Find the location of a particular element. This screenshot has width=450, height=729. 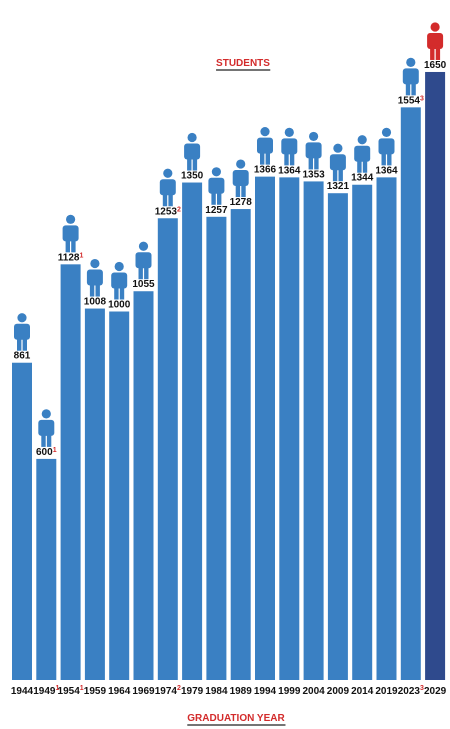

value-text: 1008 is located at coordinates (95, 302).